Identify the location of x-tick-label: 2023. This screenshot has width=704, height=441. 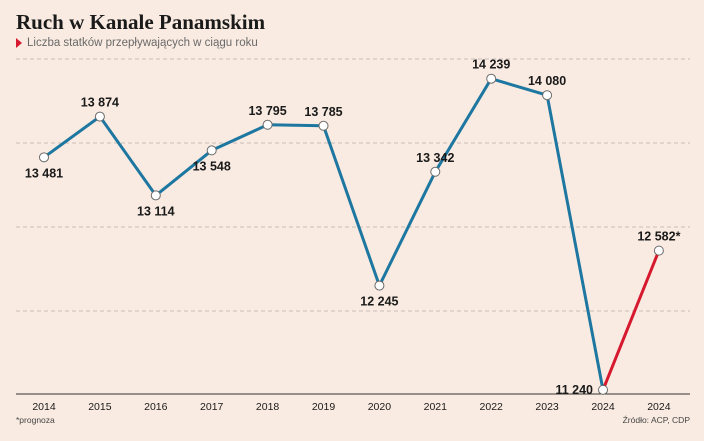
(547, 407).